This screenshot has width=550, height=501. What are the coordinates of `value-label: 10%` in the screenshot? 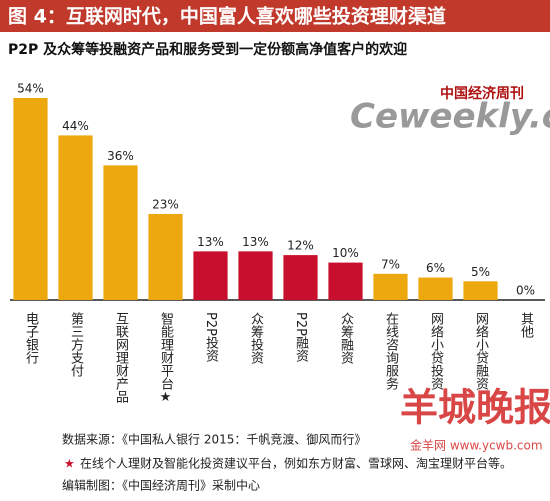 It's located at (345, 253).